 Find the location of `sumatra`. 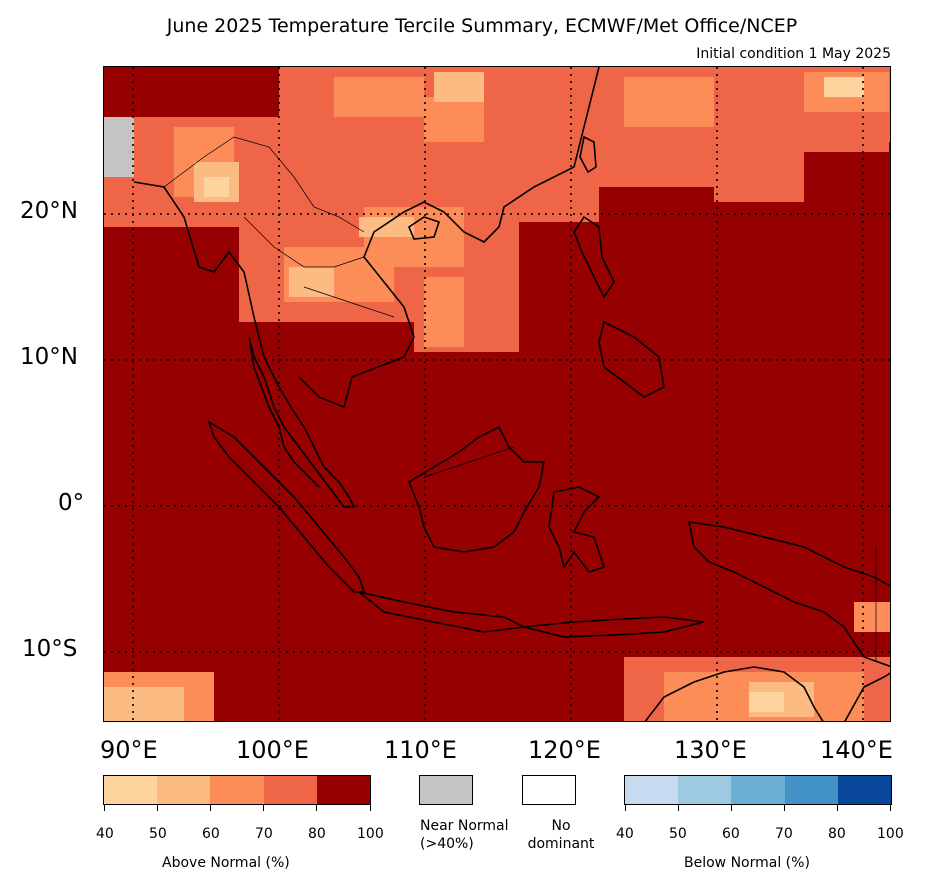

sumatra is located at coordinates (286, 506).